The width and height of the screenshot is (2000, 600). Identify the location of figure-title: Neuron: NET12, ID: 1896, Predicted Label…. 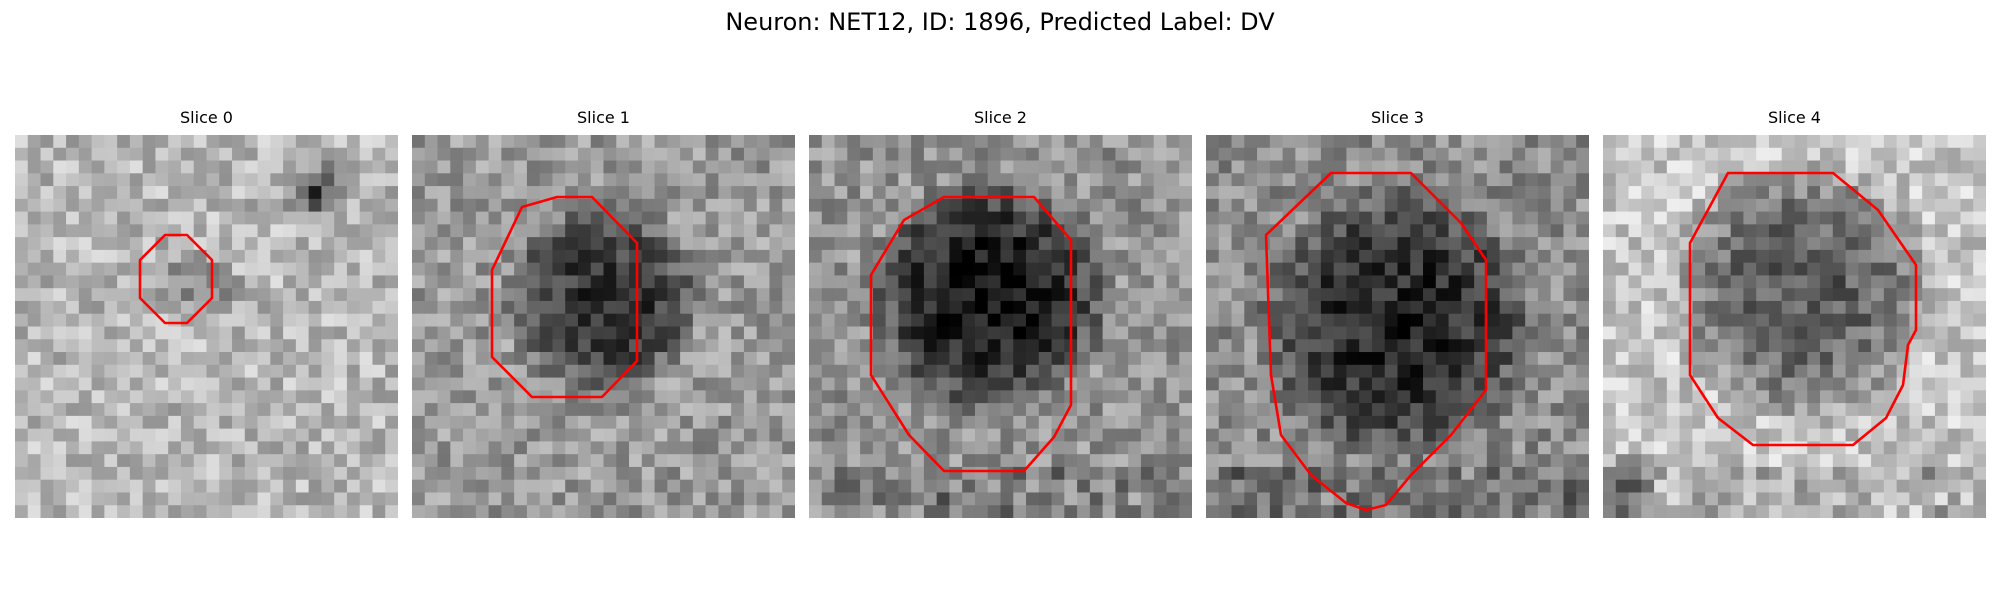
(1000, 22).